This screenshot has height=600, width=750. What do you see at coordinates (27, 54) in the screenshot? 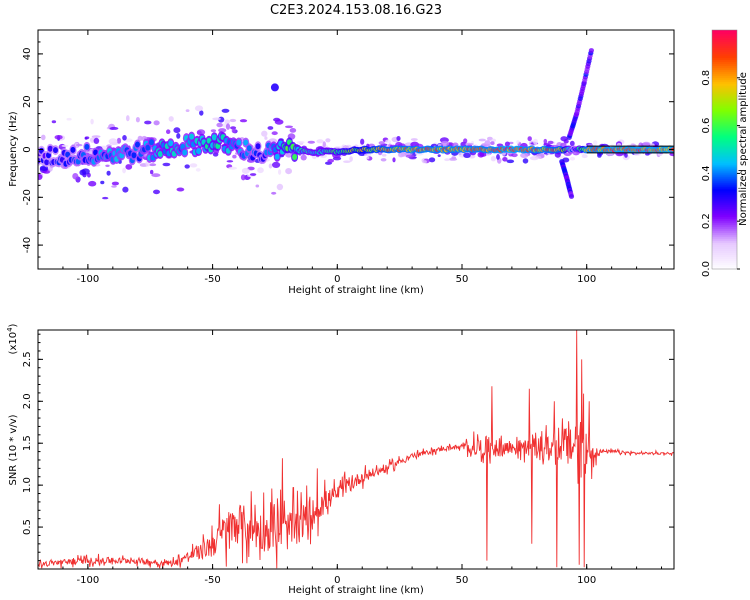
I see `y-tick-label: 40` at bounding box center [27, 54].